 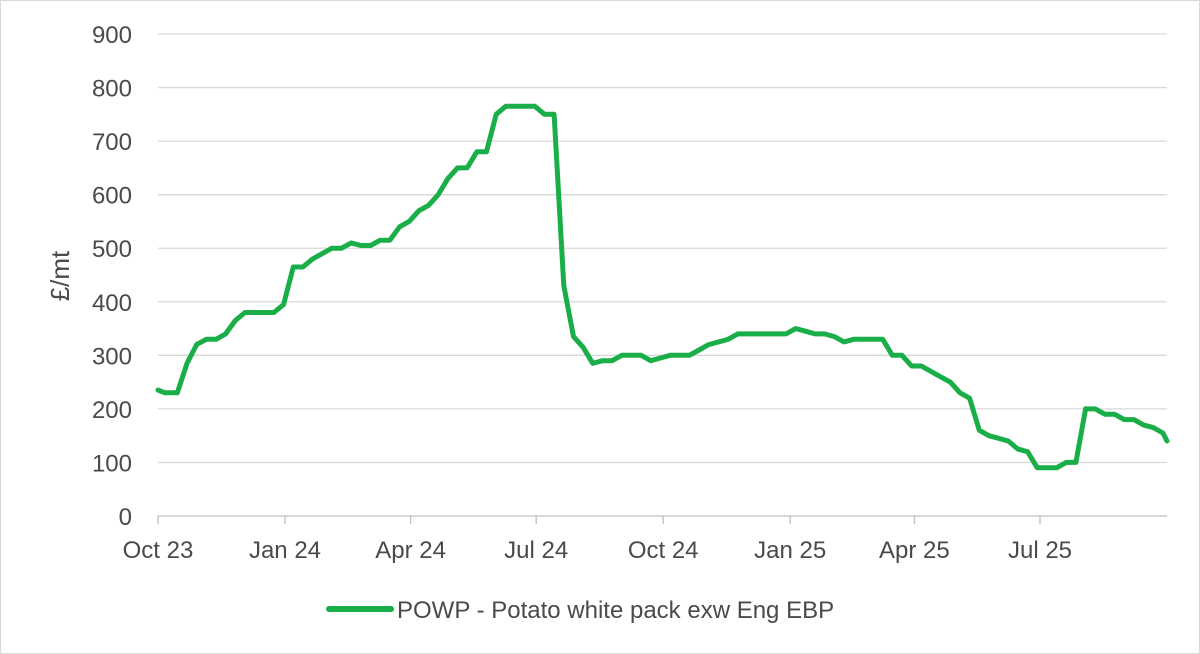 I want to click on y-tick-label-500: 500, so click(x=112, y=249).